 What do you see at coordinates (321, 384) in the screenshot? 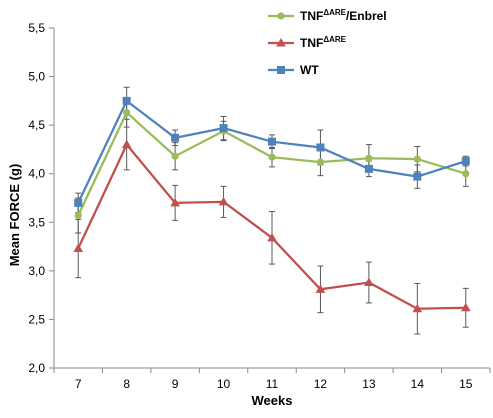
I see `x-tick-label: 12` at bounding box center [321, 384].